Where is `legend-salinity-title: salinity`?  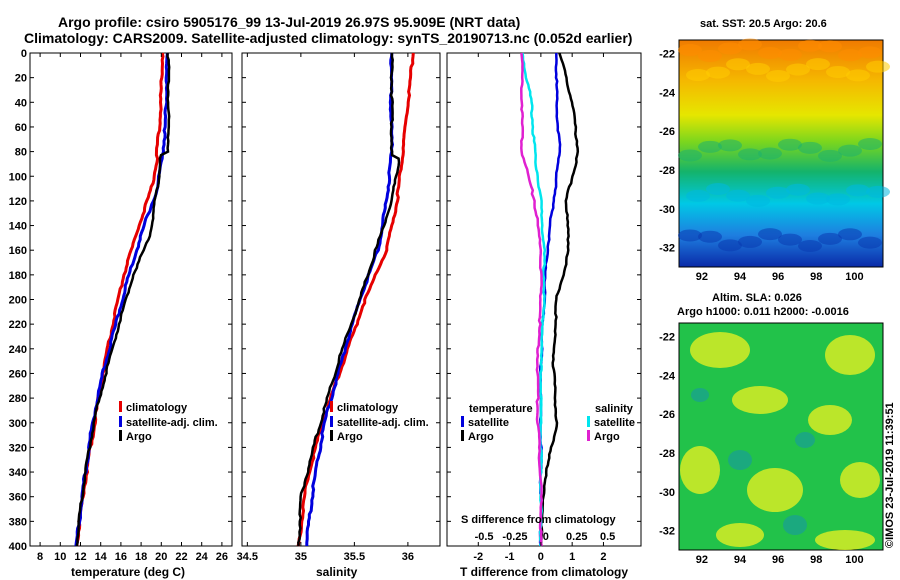
legend-salinity-title: salinity is located at coordinates (614, 409).